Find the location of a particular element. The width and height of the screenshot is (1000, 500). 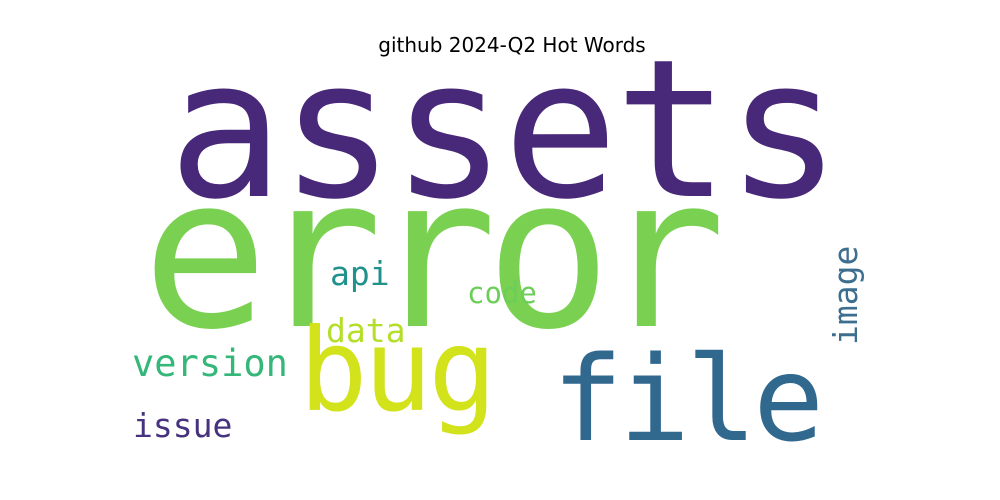

word-code: code is located at coordinates (502, 293).